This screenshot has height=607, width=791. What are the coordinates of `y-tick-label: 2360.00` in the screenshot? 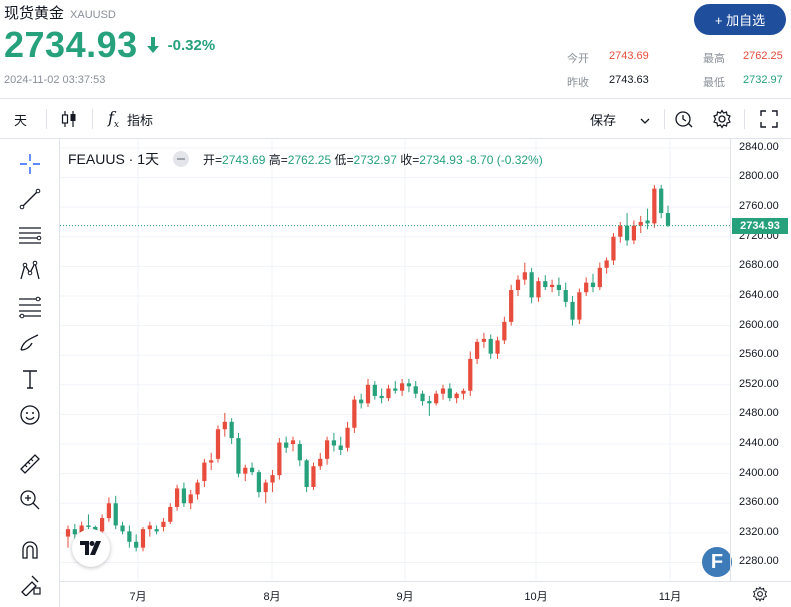 It's located at (759, 502).